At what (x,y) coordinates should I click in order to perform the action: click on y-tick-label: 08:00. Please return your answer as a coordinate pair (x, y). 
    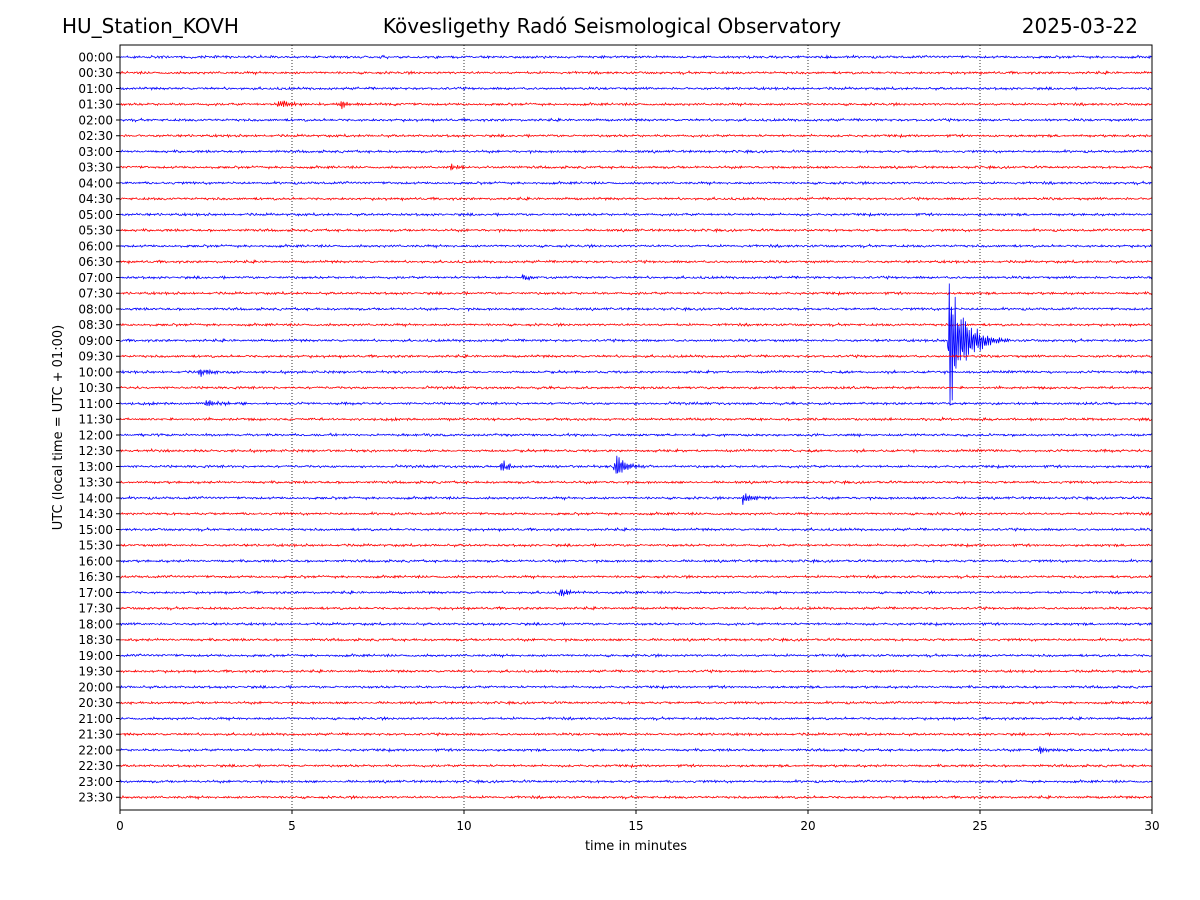
    Looking at the image, I should click on (95, 309).